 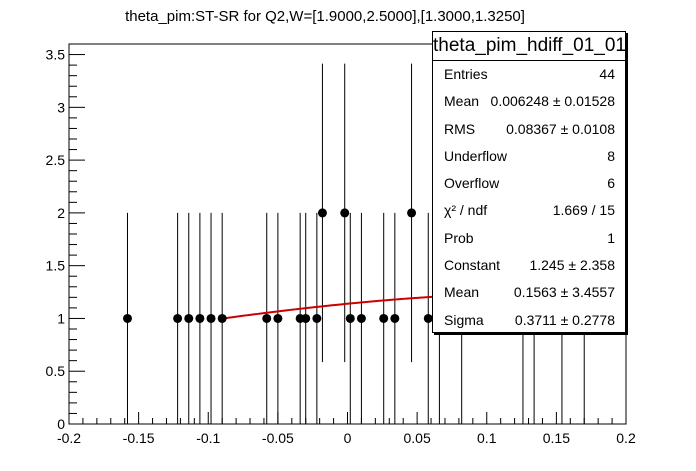 What do you see at coordinates (56, 266) in the screenshot?
I see `y-tick-label: 1.5` at bounding box center [56, 266].